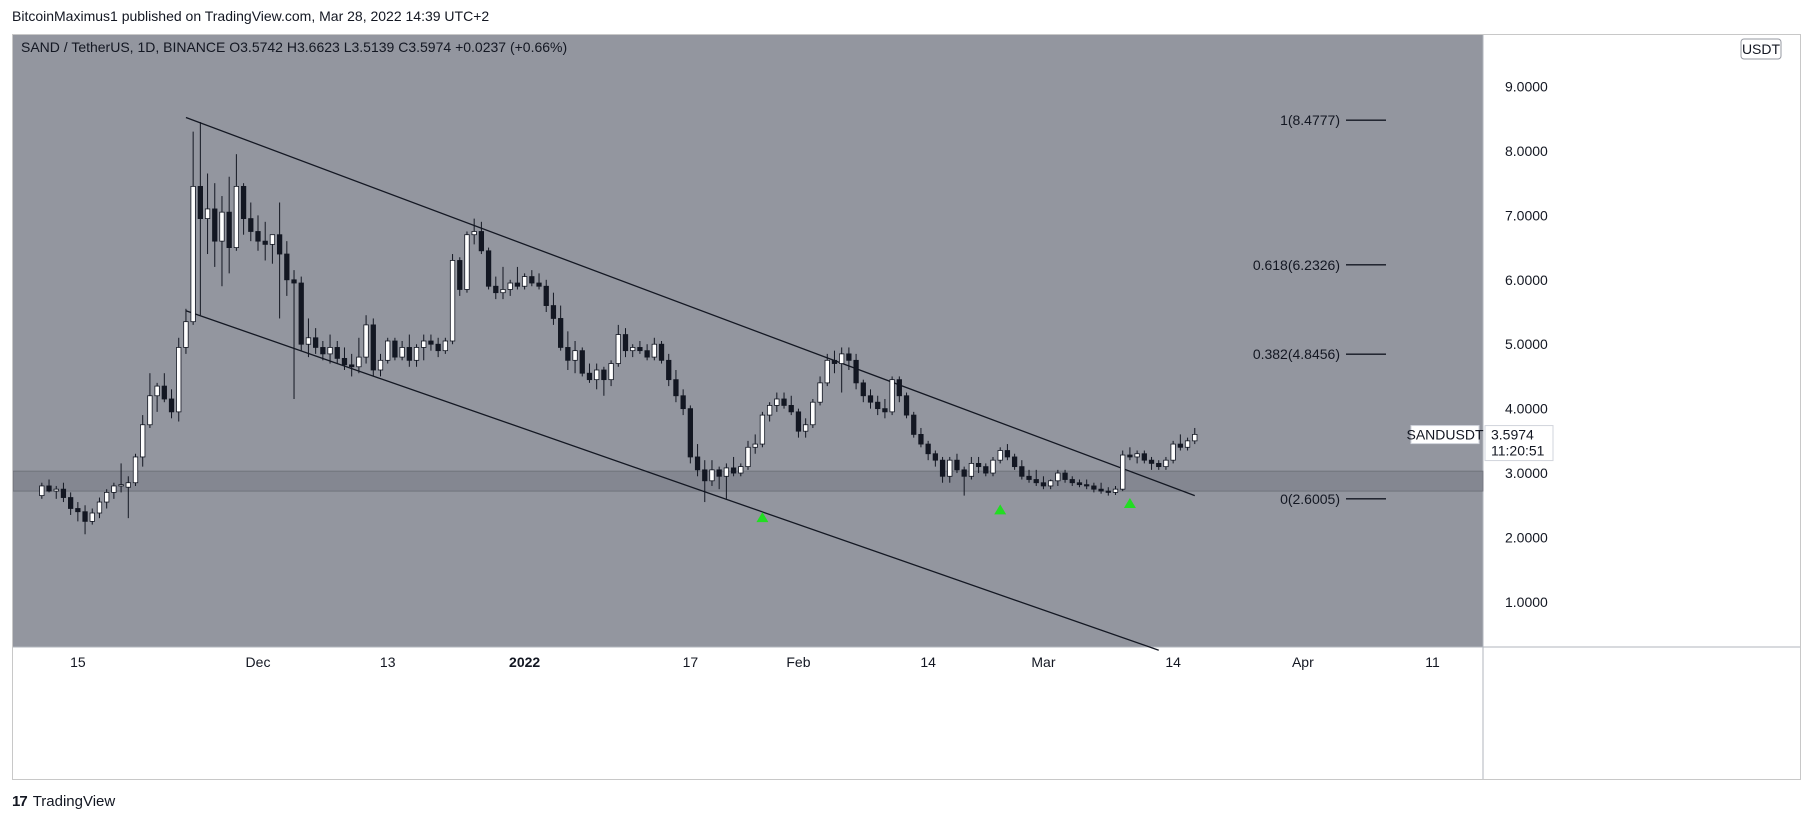 The width and height of the screenshot is (1813, 826). I want to click on footer: 17 TradingView, so click(63, 801).